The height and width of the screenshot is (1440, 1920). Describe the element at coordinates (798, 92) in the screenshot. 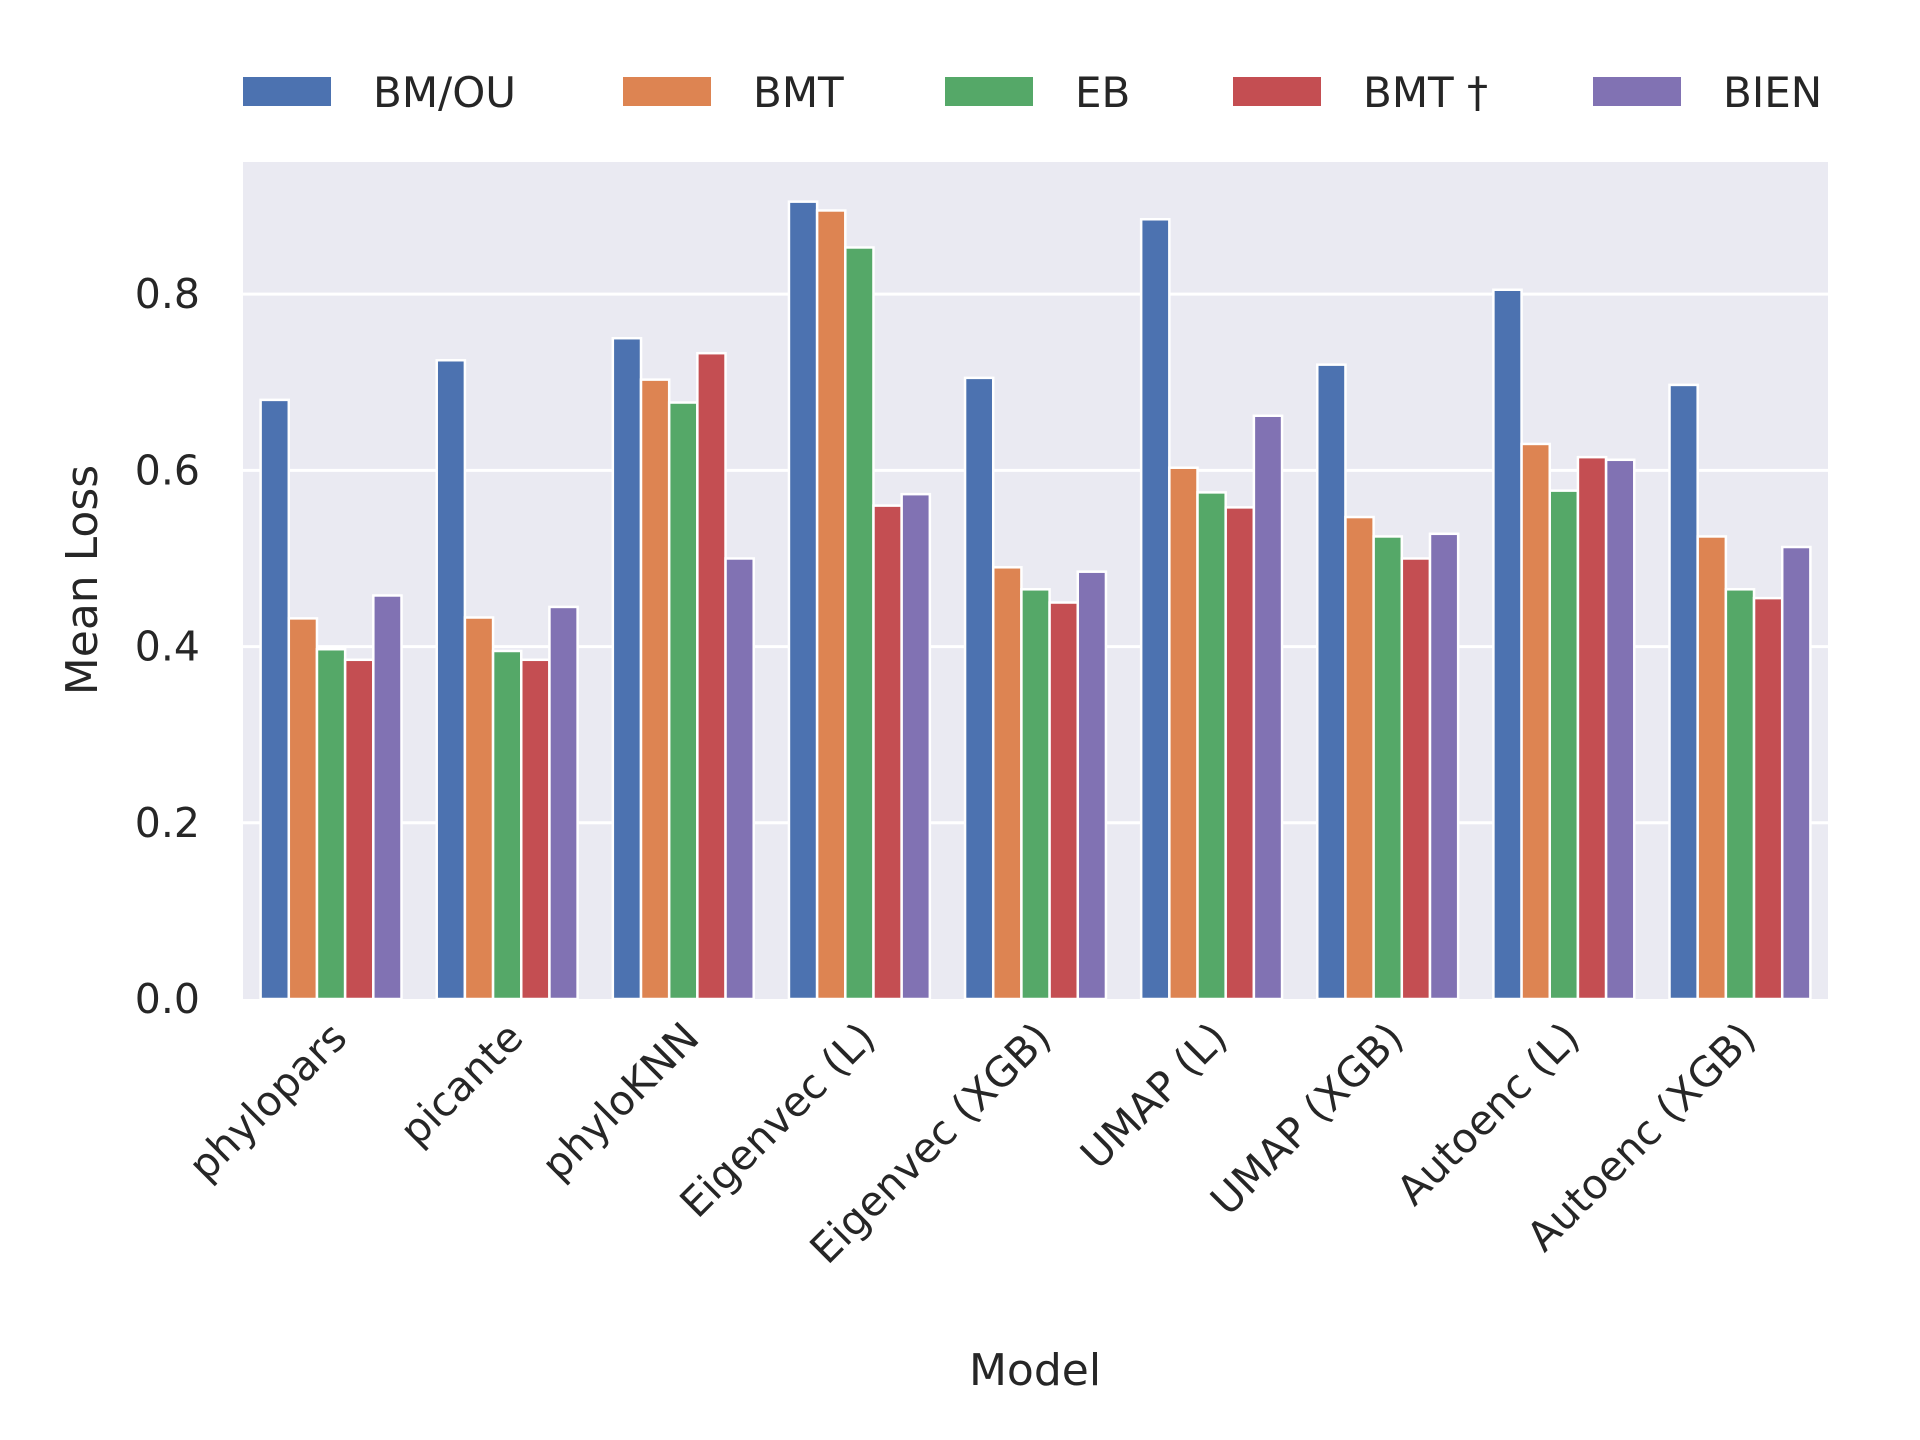

I see `legend-label: BMT` at that location.